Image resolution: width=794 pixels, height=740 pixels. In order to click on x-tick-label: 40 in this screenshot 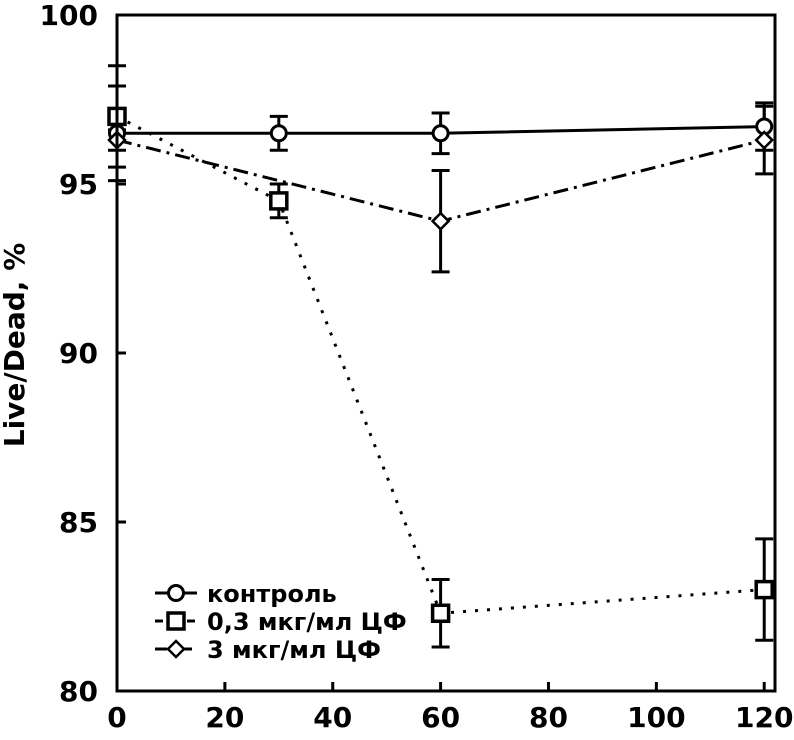, I will do `click(332, 717)`.